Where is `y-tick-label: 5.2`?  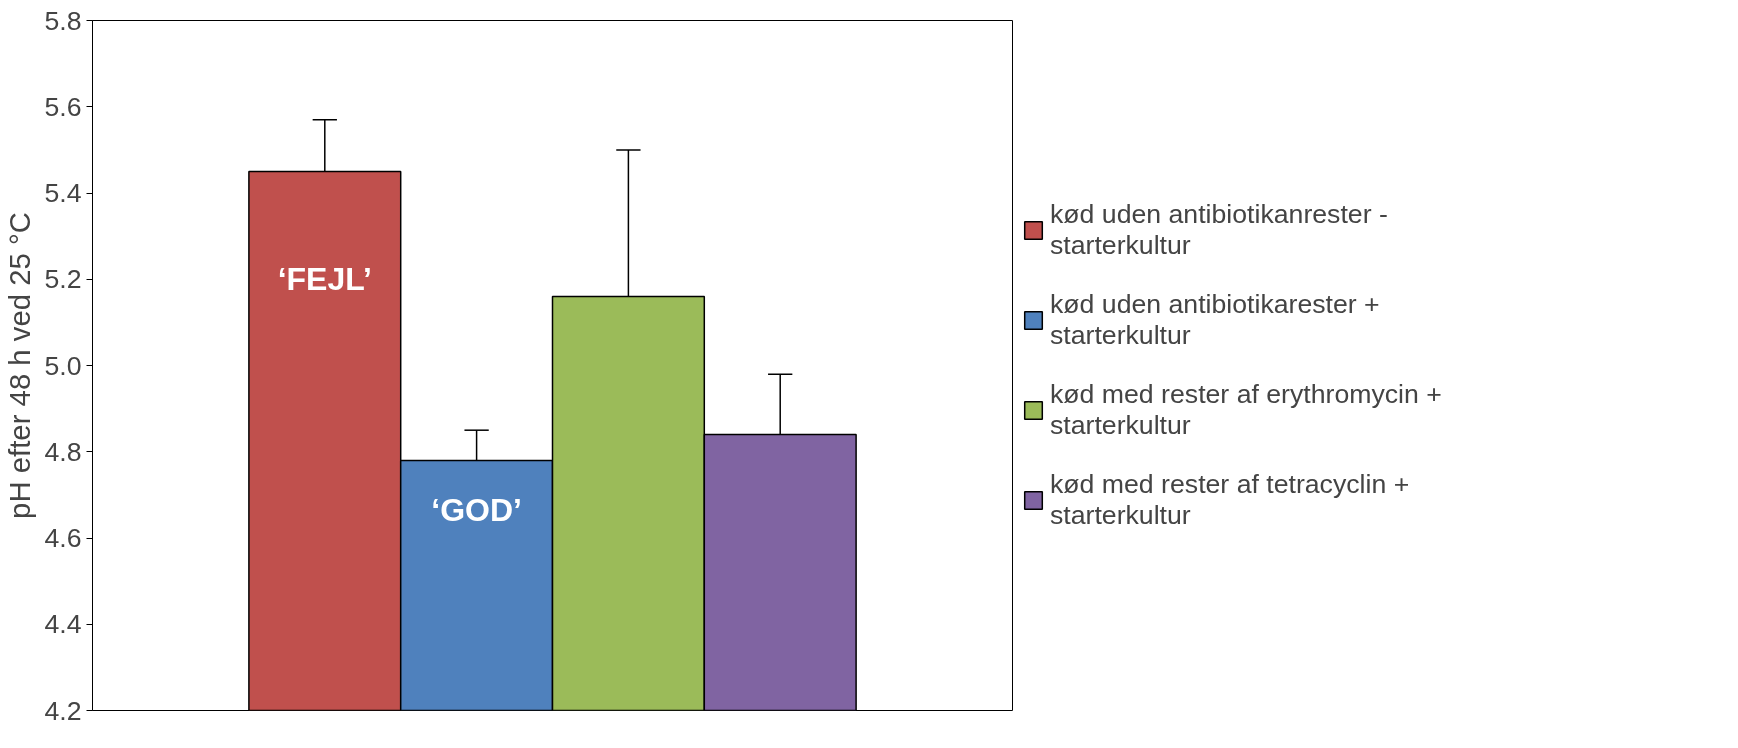 y-tick-label: 5.2 is located at coordinates (63, 279).